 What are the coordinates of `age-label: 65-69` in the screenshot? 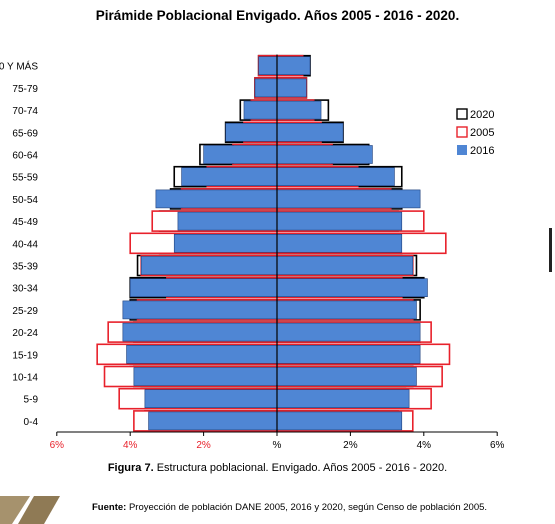 It's located at (25, 133).